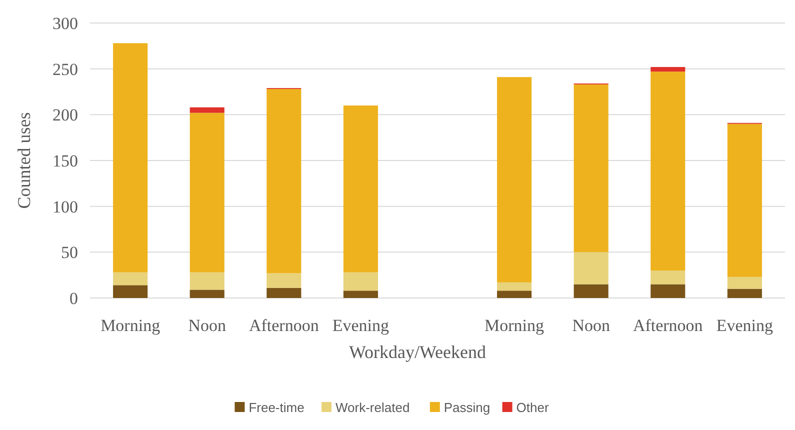  I want to click on y-tick-label: 250, so click(65, 69).